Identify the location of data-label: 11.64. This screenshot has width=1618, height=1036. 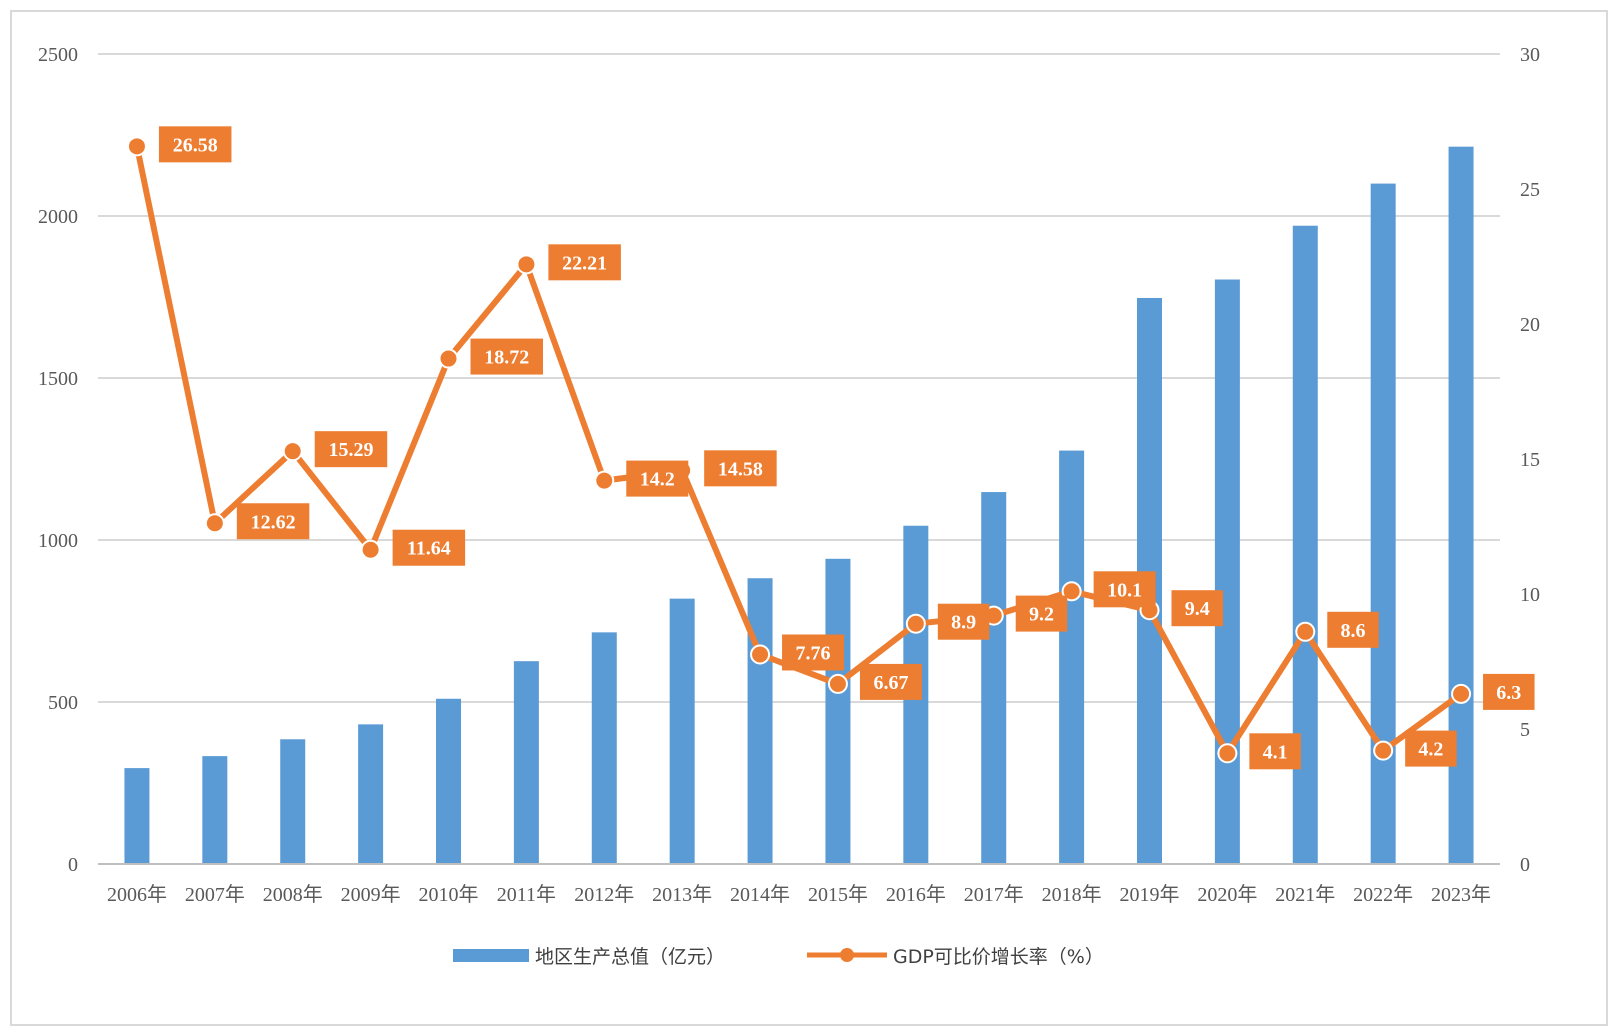
(429, 549).